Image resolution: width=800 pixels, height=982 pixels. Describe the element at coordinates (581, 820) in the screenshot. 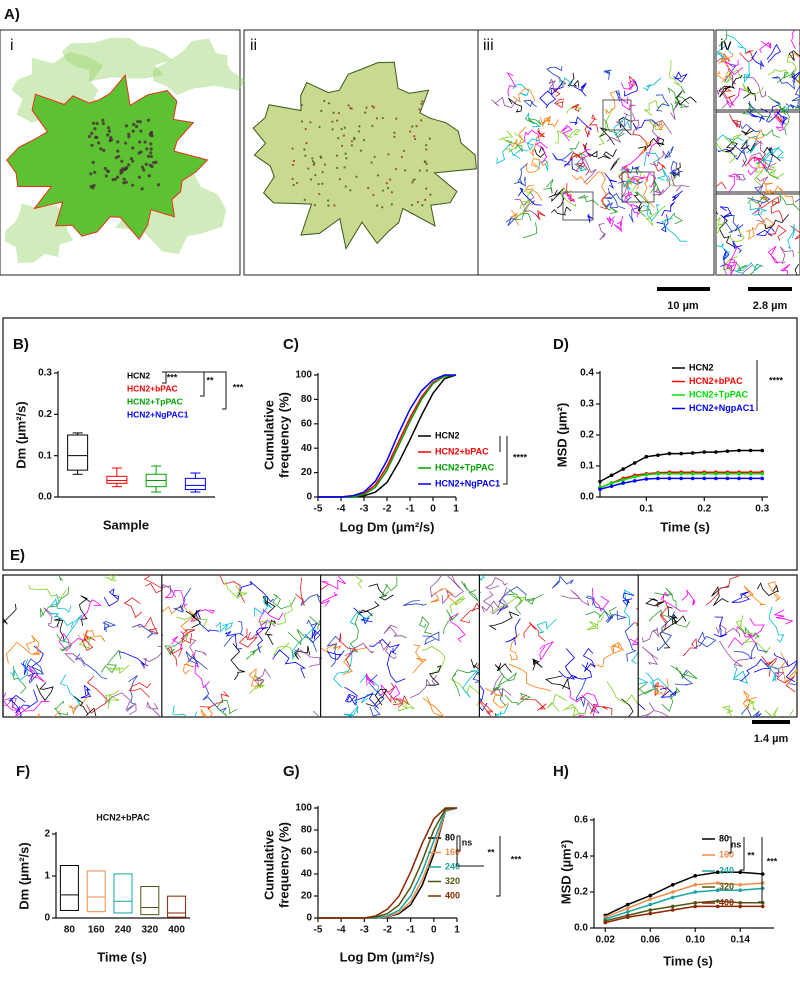

I see `y-tick-label: 0.6` at that location.